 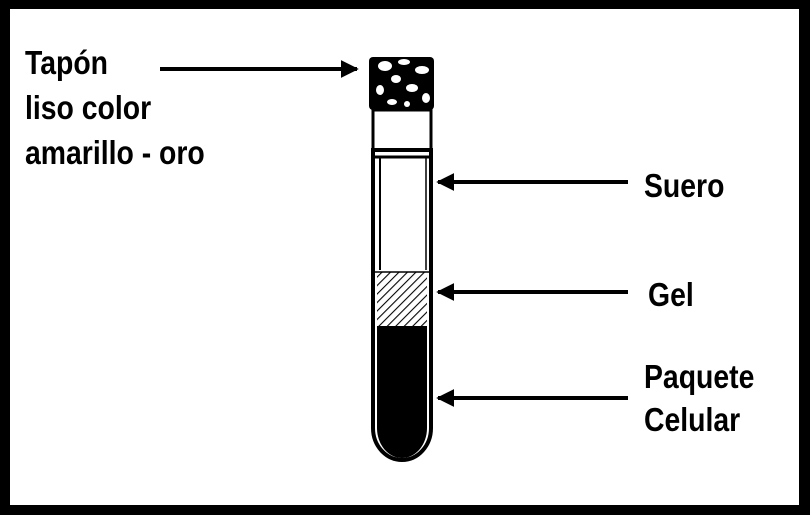 What do you see at coordinates (88, 107) in the screenshot?
I see `cap-label-line2: liso color` at bounding box center [88, 107].